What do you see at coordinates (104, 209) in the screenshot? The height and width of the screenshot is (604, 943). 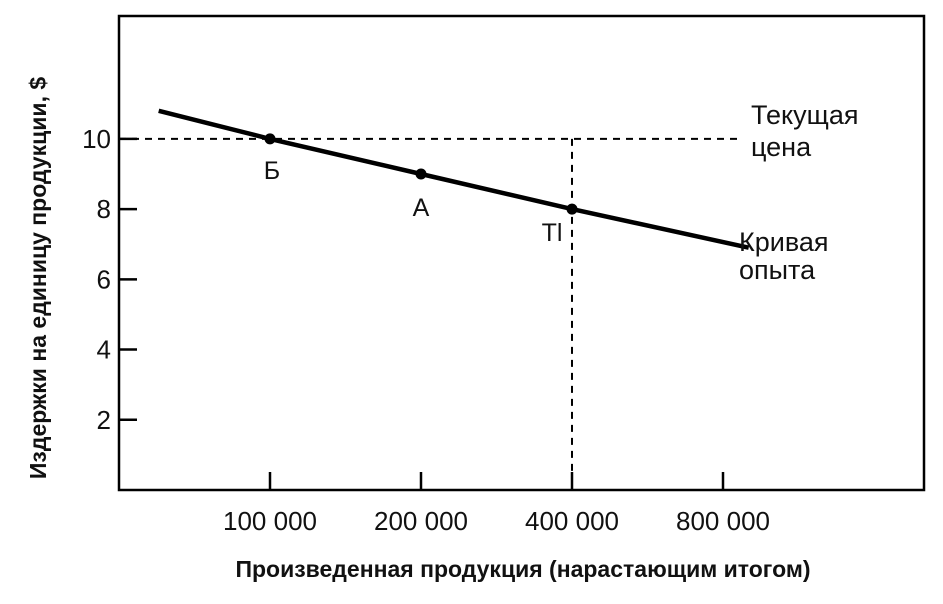 I see `y-tick-label: 8` at bounding box center [104, 209].